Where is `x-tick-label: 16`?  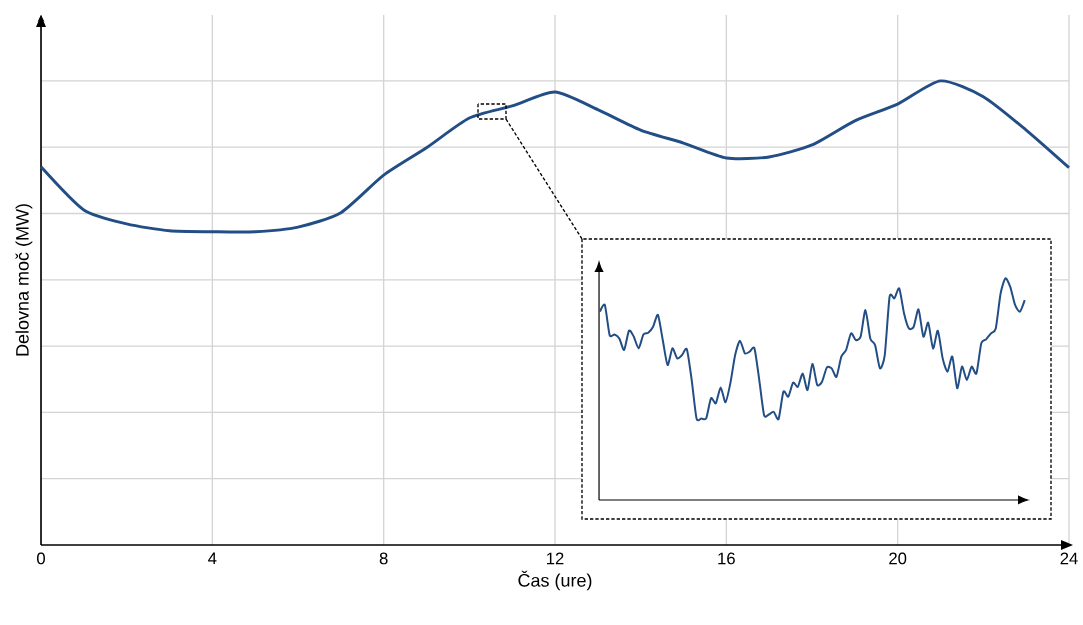 x-tick-label: 16 is located at coordinates (726, 558).